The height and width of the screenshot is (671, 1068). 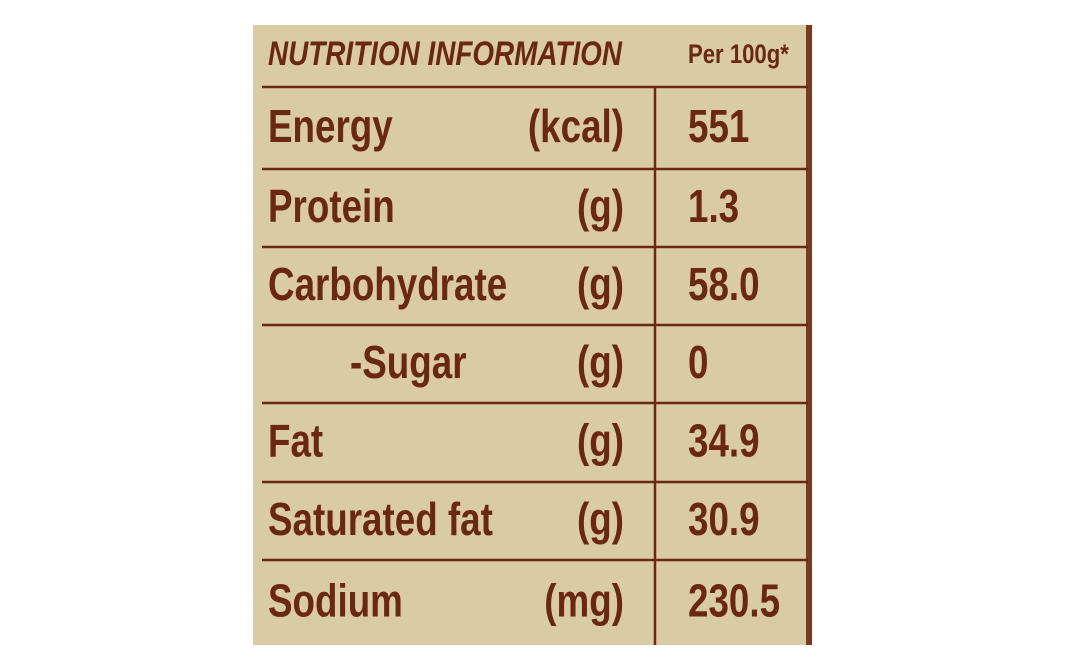 What do you see at coordinates (445, 53) in the screenshot?
I see `label-title: NUTRITION INFORMATION` at bounding box center [445, 53].